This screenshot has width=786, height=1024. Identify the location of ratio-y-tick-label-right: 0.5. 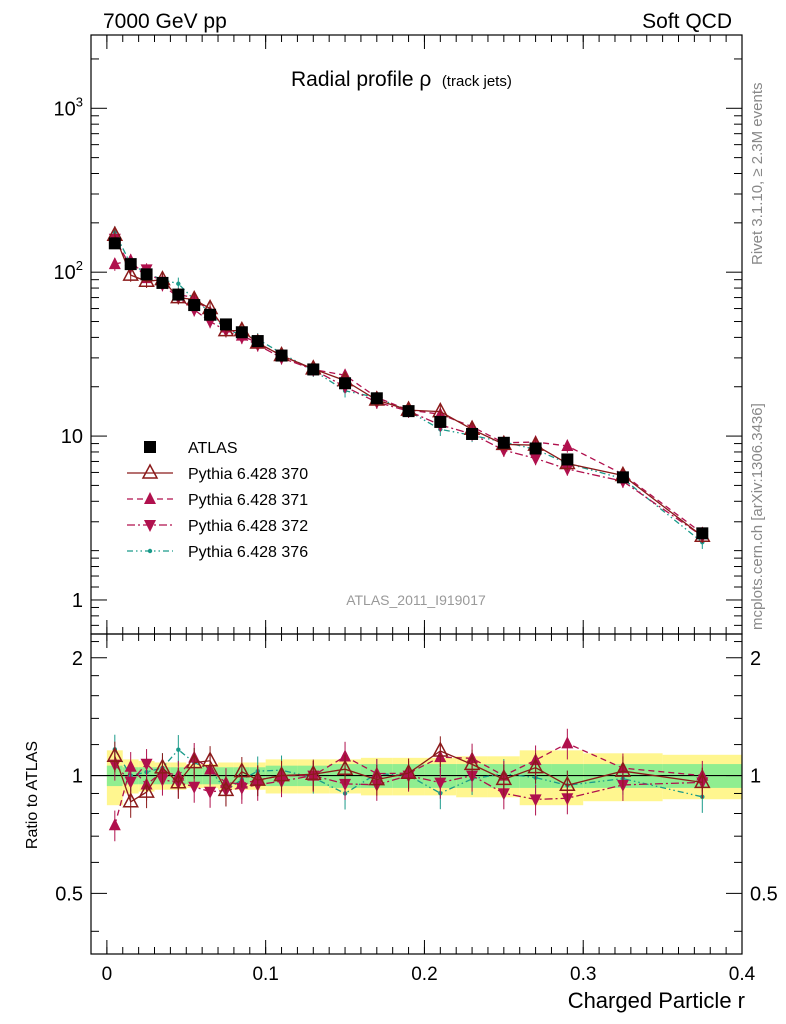
(764, 894).